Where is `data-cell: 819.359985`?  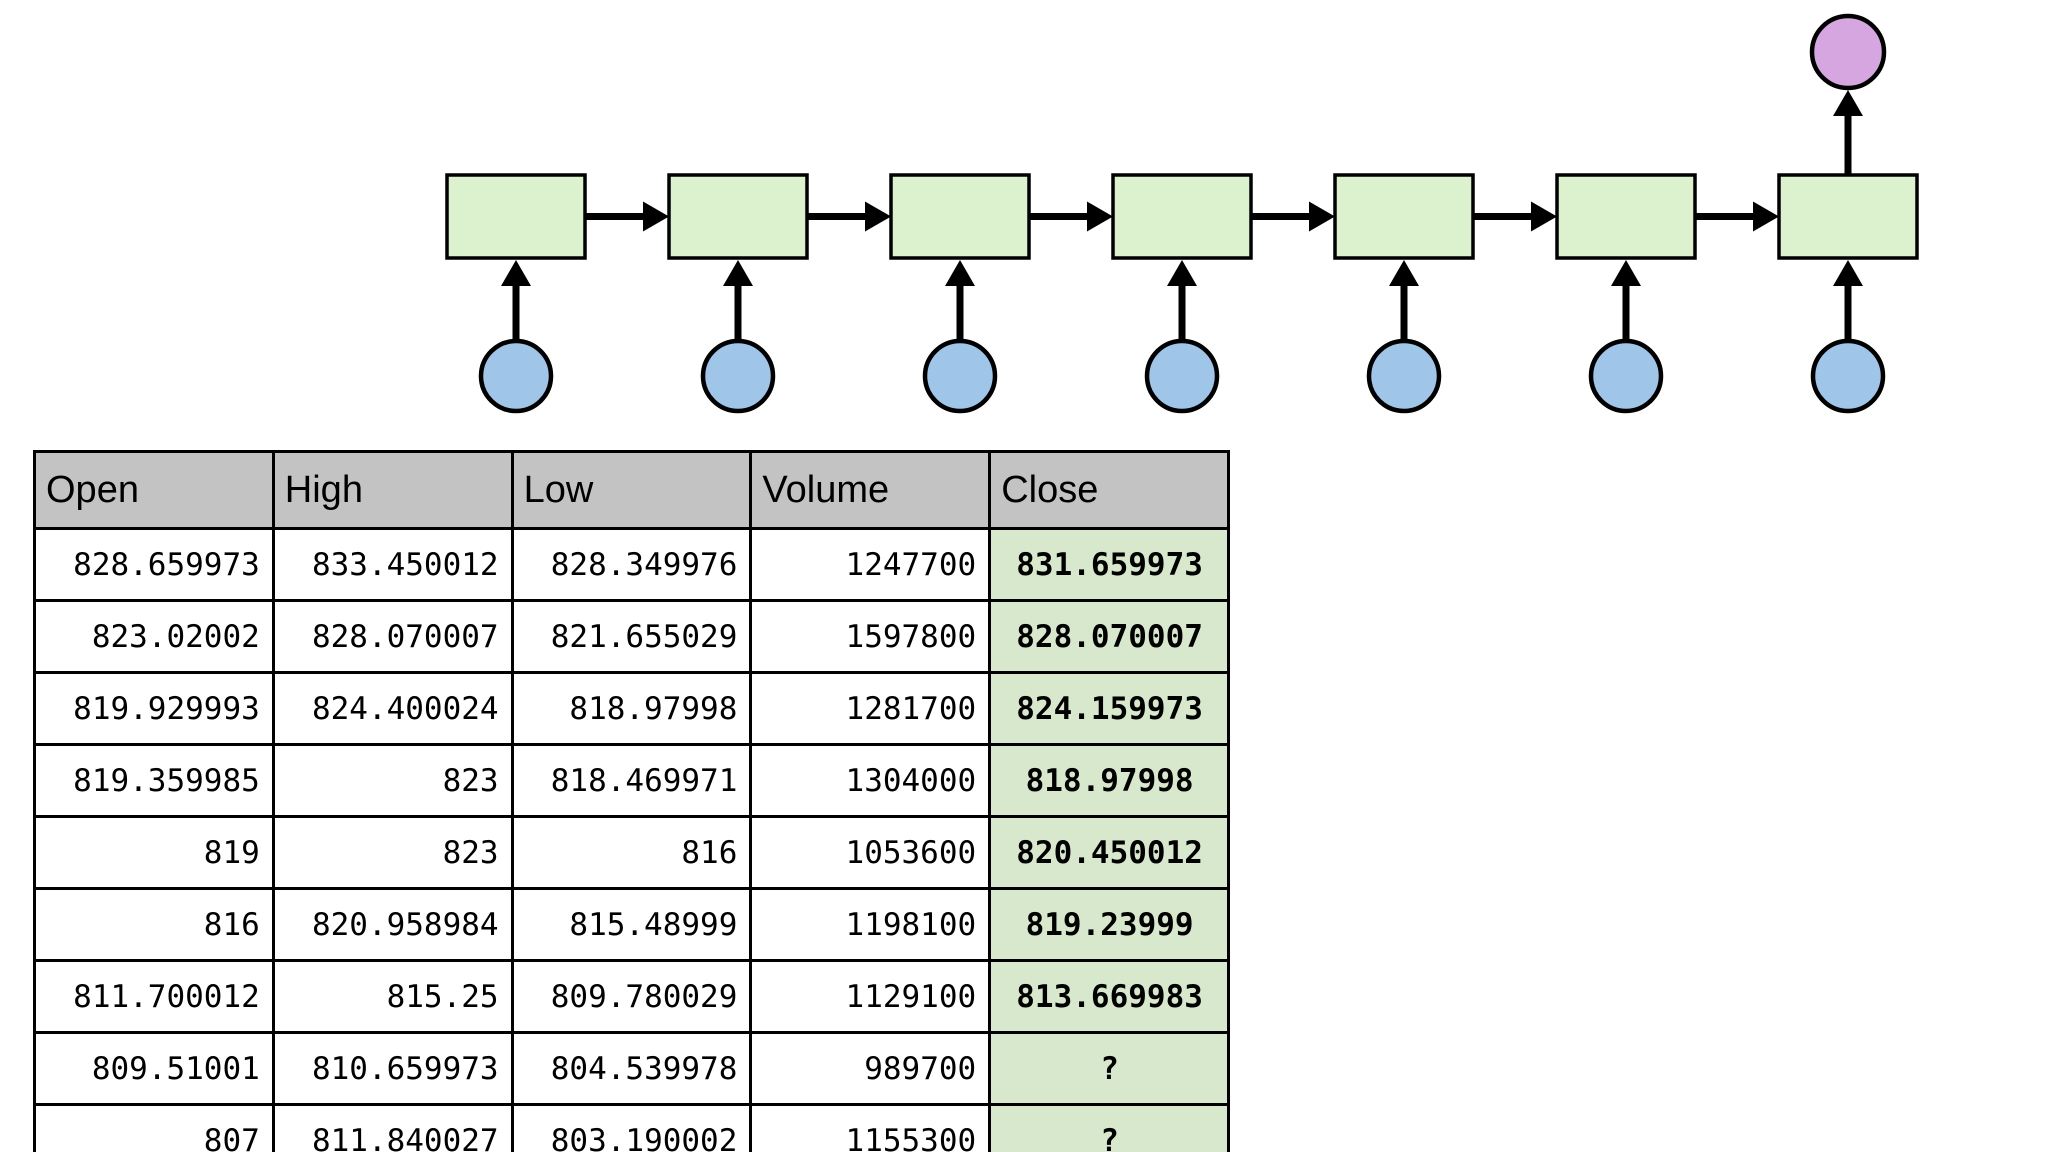
data-cell: 819.359985 is located at coordinates (154, 780).